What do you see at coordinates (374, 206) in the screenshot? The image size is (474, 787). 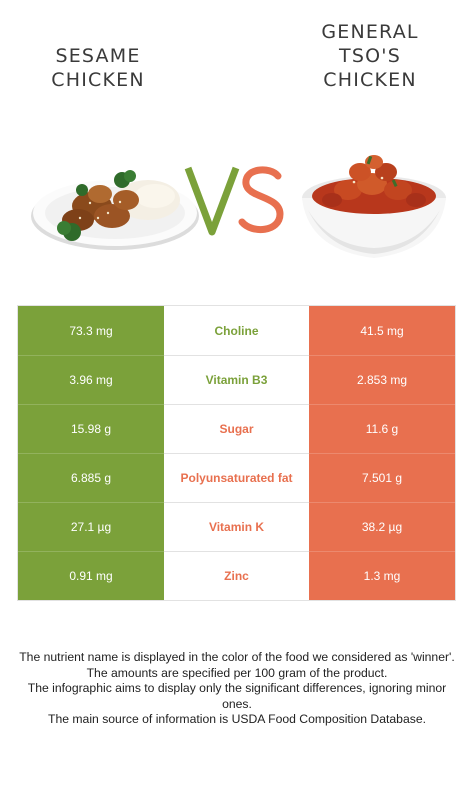 I see `general-tsos-chicken-image` at bounding box center [374, 206].